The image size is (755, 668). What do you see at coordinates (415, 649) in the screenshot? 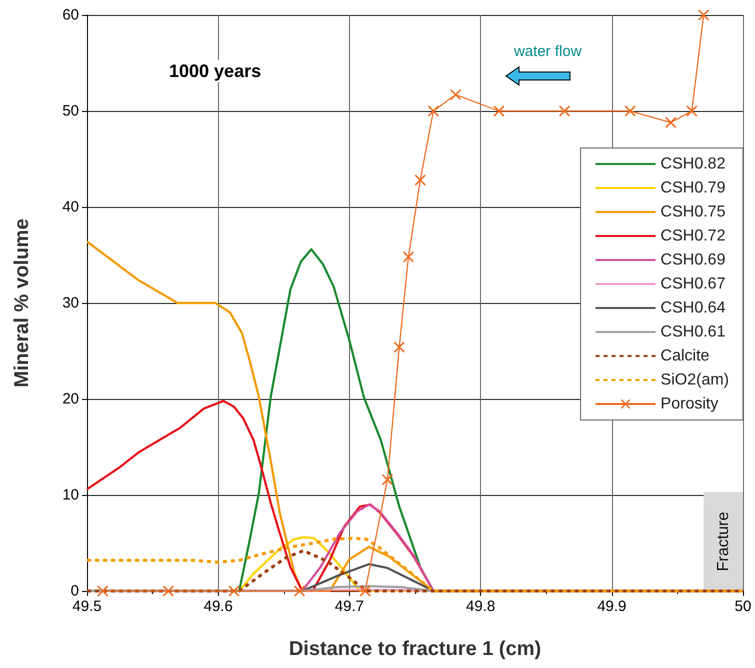
I see `x-axis-title: Distance to fracture 1 (cm)` at bounding box center [415, 649].